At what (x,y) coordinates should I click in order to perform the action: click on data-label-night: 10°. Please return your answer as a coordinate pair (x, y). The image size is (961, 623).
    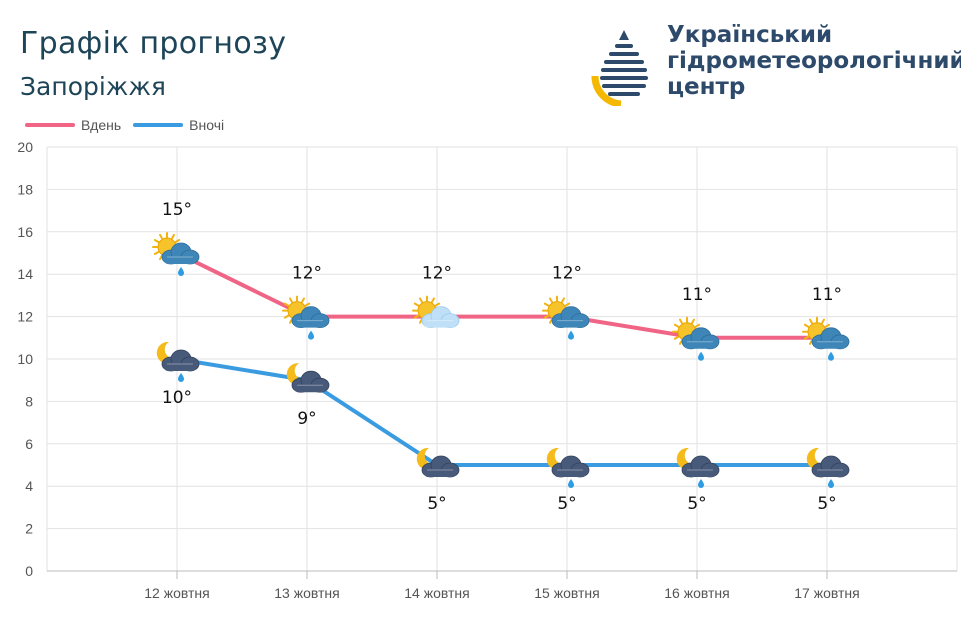
    Looking at the image, I should click on (177, 398).